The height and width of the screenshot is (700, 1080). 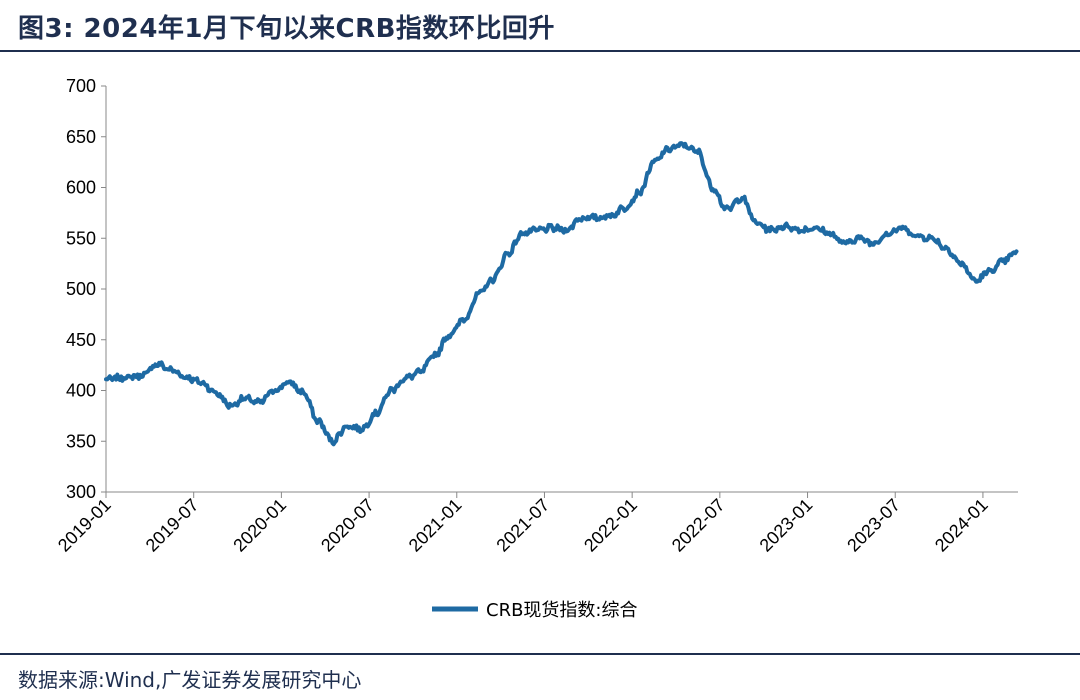 What do you see at coordinates (81, 289) in the screenshot?
I see `y-tick-label: 500` at bounding box center [81, 289].